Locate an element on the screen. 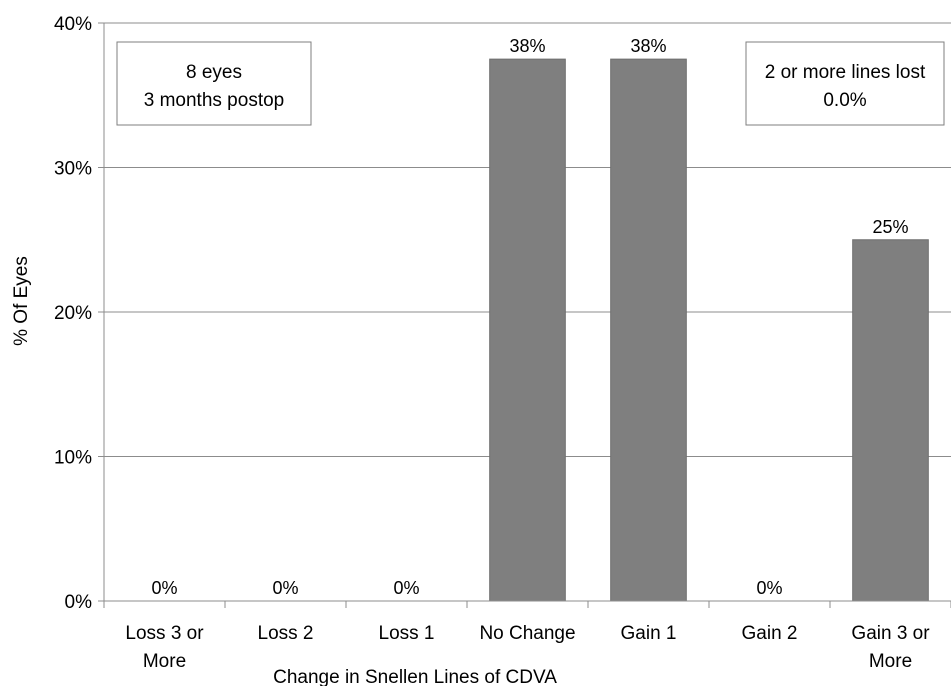 Image resolution: width=951 pixels, height=686 pixels. annotation-box: 2 or more lines lost 0.0% is located at coordinates (845, 83).